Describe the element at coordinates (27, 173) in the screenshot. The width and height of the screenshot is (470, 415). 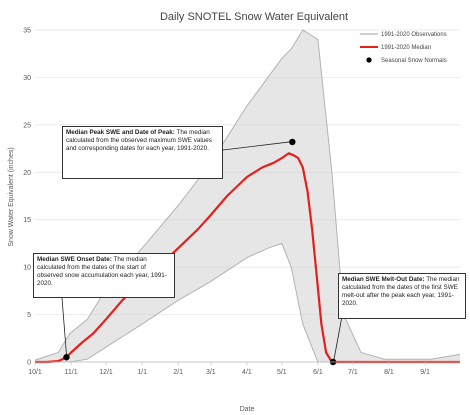
I see `y-tick-label: 20` at that location.